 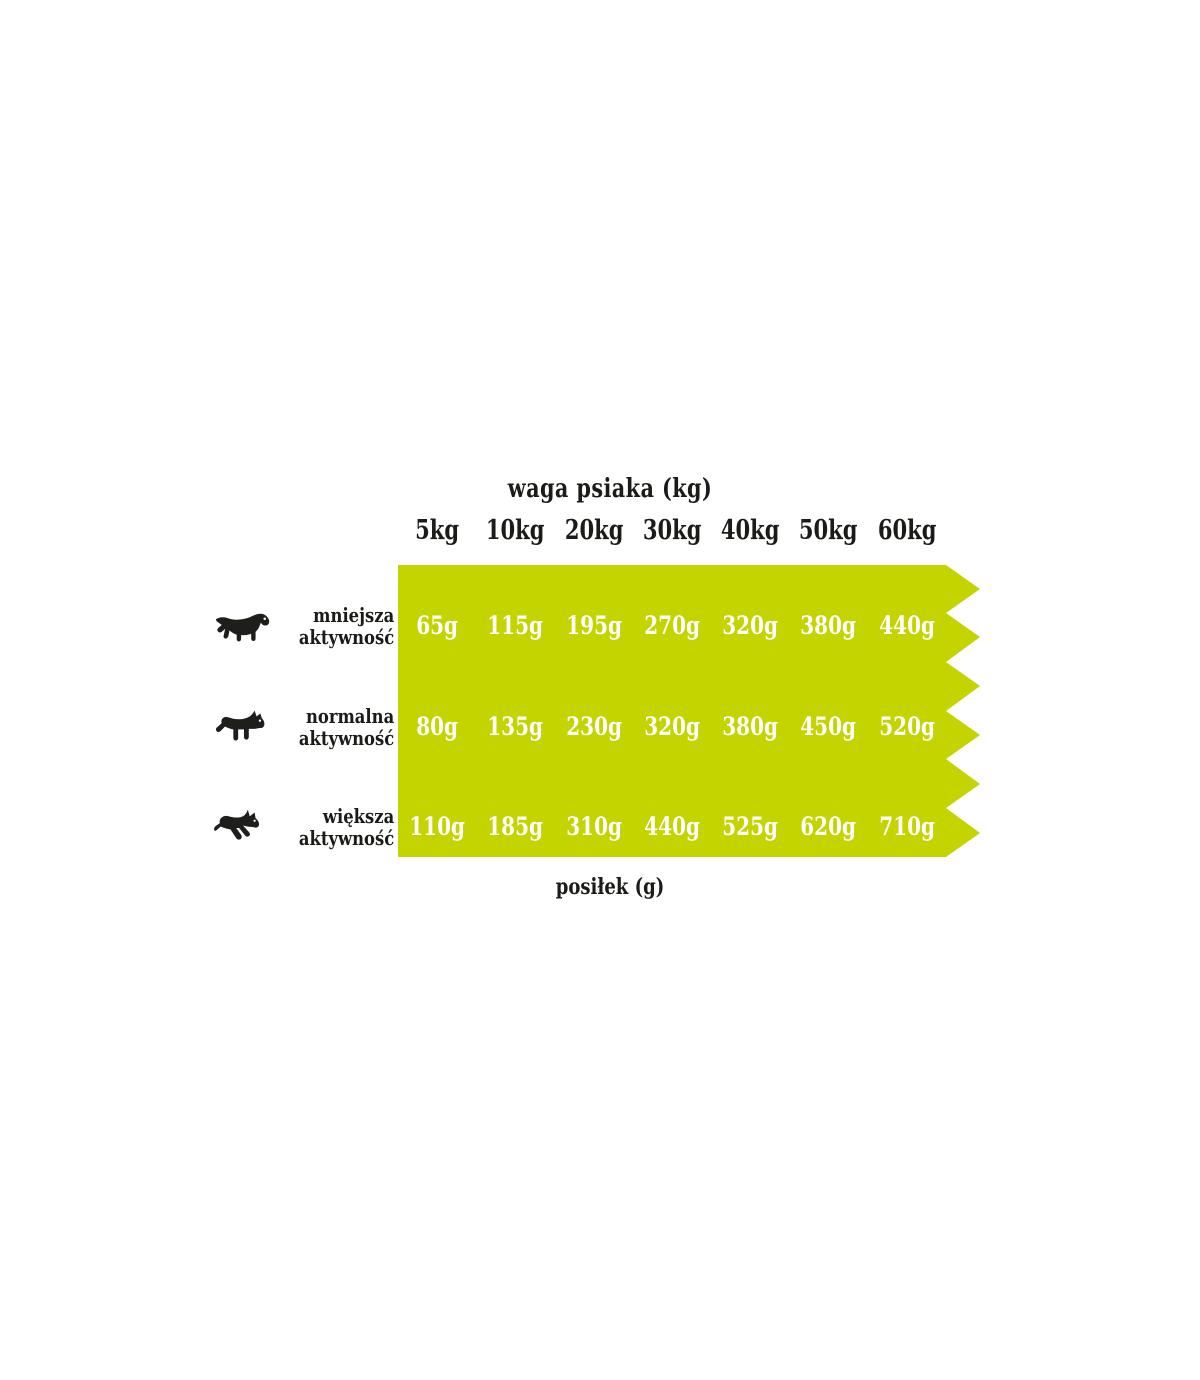 What do you see at coordinates (437, 726) in the screenshot?
I see `cell-normalna-5kg: 80g` at bounding box center [437, 726].